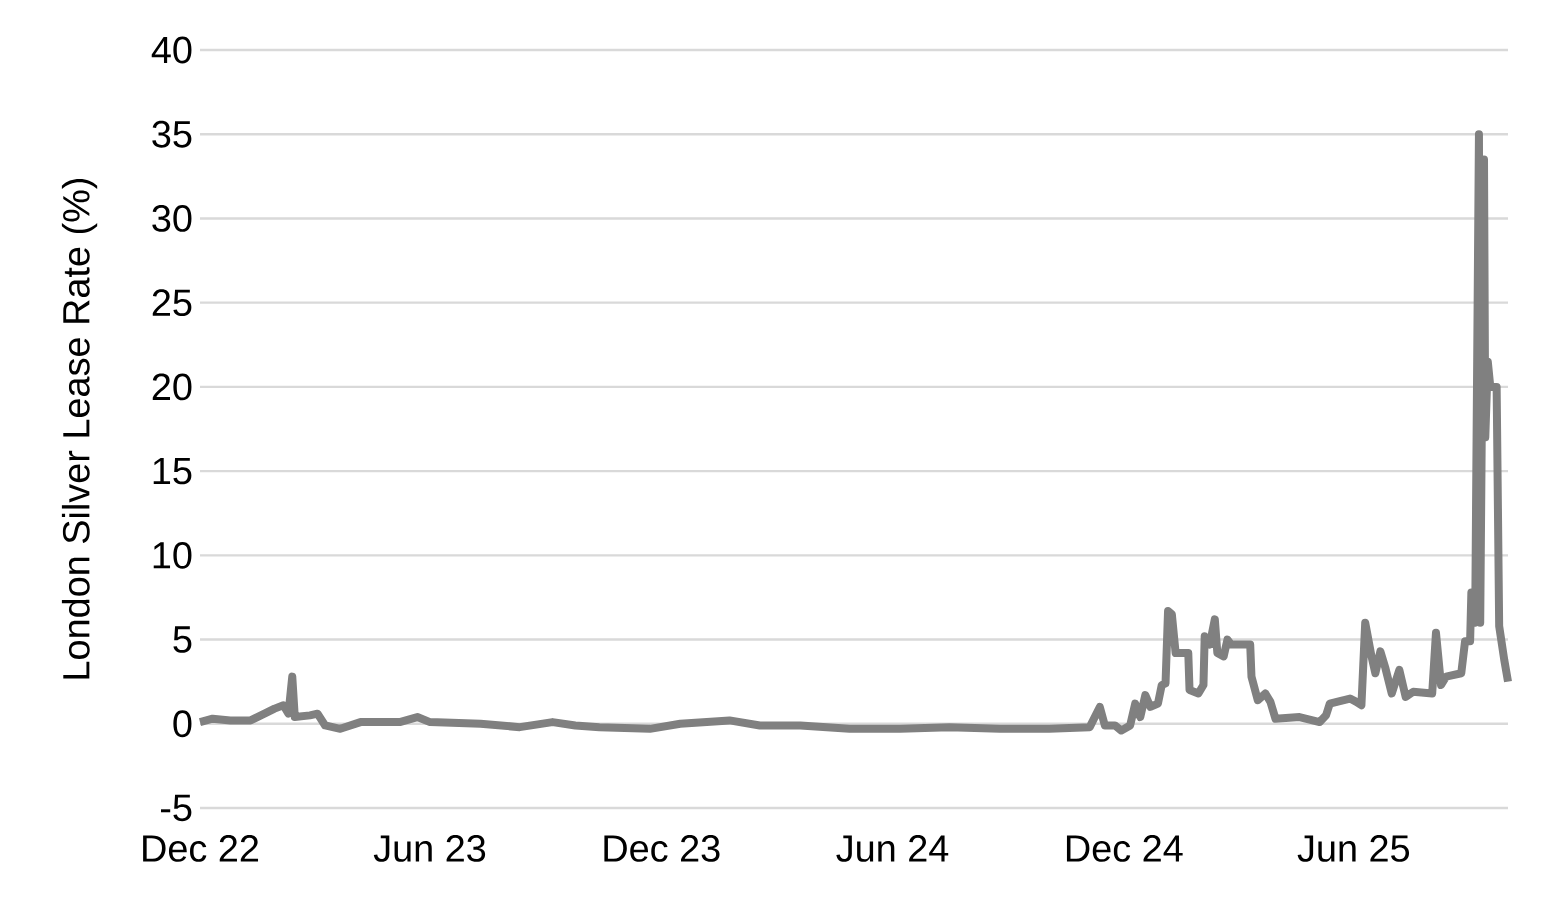  I want to click on y-tick-label: 15, so click(172, 471).